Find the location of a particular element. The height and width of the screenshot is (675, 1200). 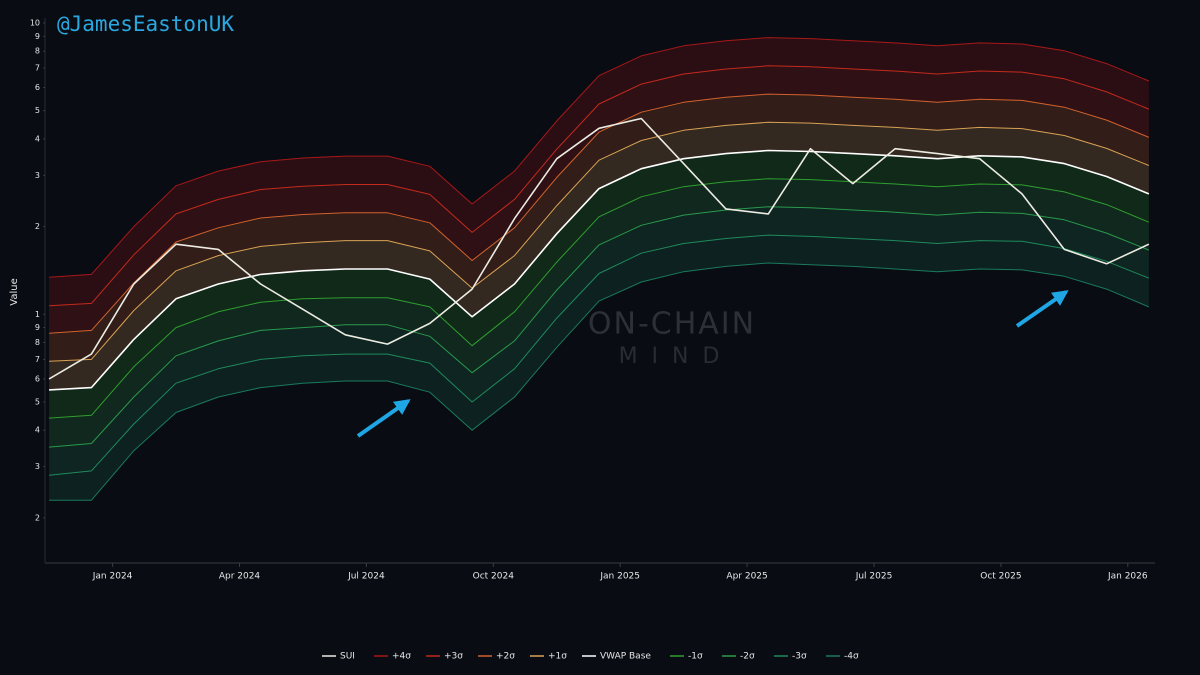

legend-label: -4σ is located at coordinates (851, 657).